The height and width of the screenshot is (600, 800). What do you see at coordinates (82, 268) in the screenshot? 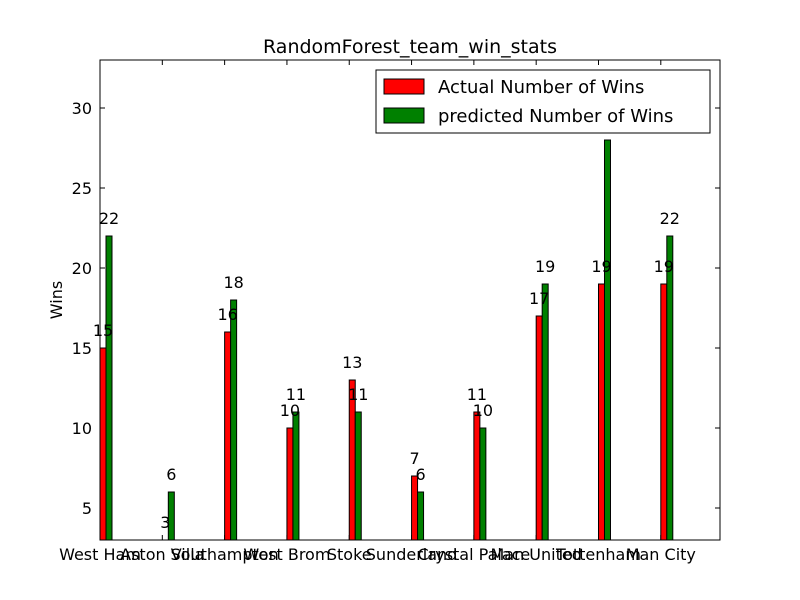
I see `y-tick-label: 20` at bounding box center [82, 268].